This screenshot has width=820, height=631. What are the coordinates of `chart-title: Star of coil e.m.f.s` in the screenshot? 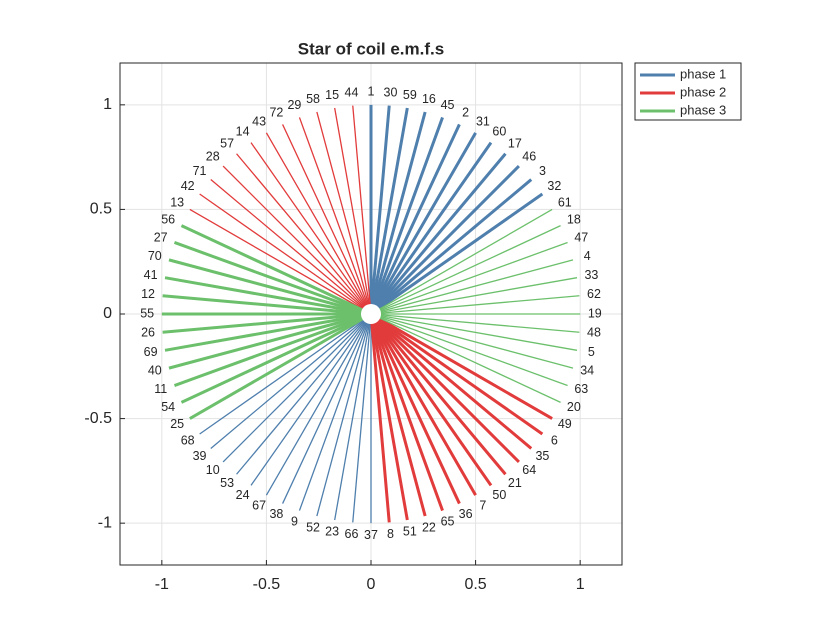 It's located at (371, 48).